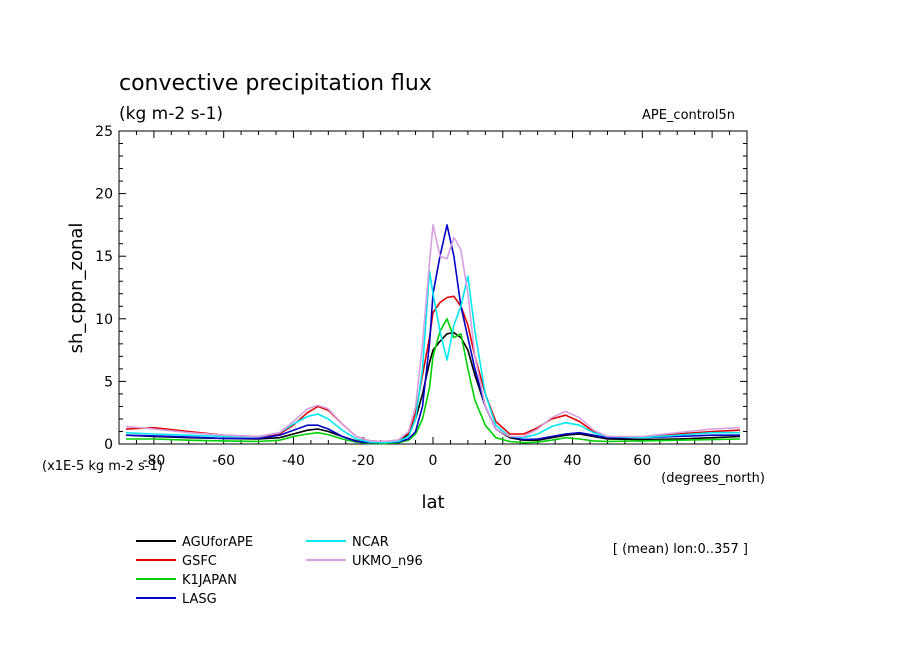 The height and width of the screenshot is (654, 904). I want to click on x-tick-label: 40, so click(573, 461).